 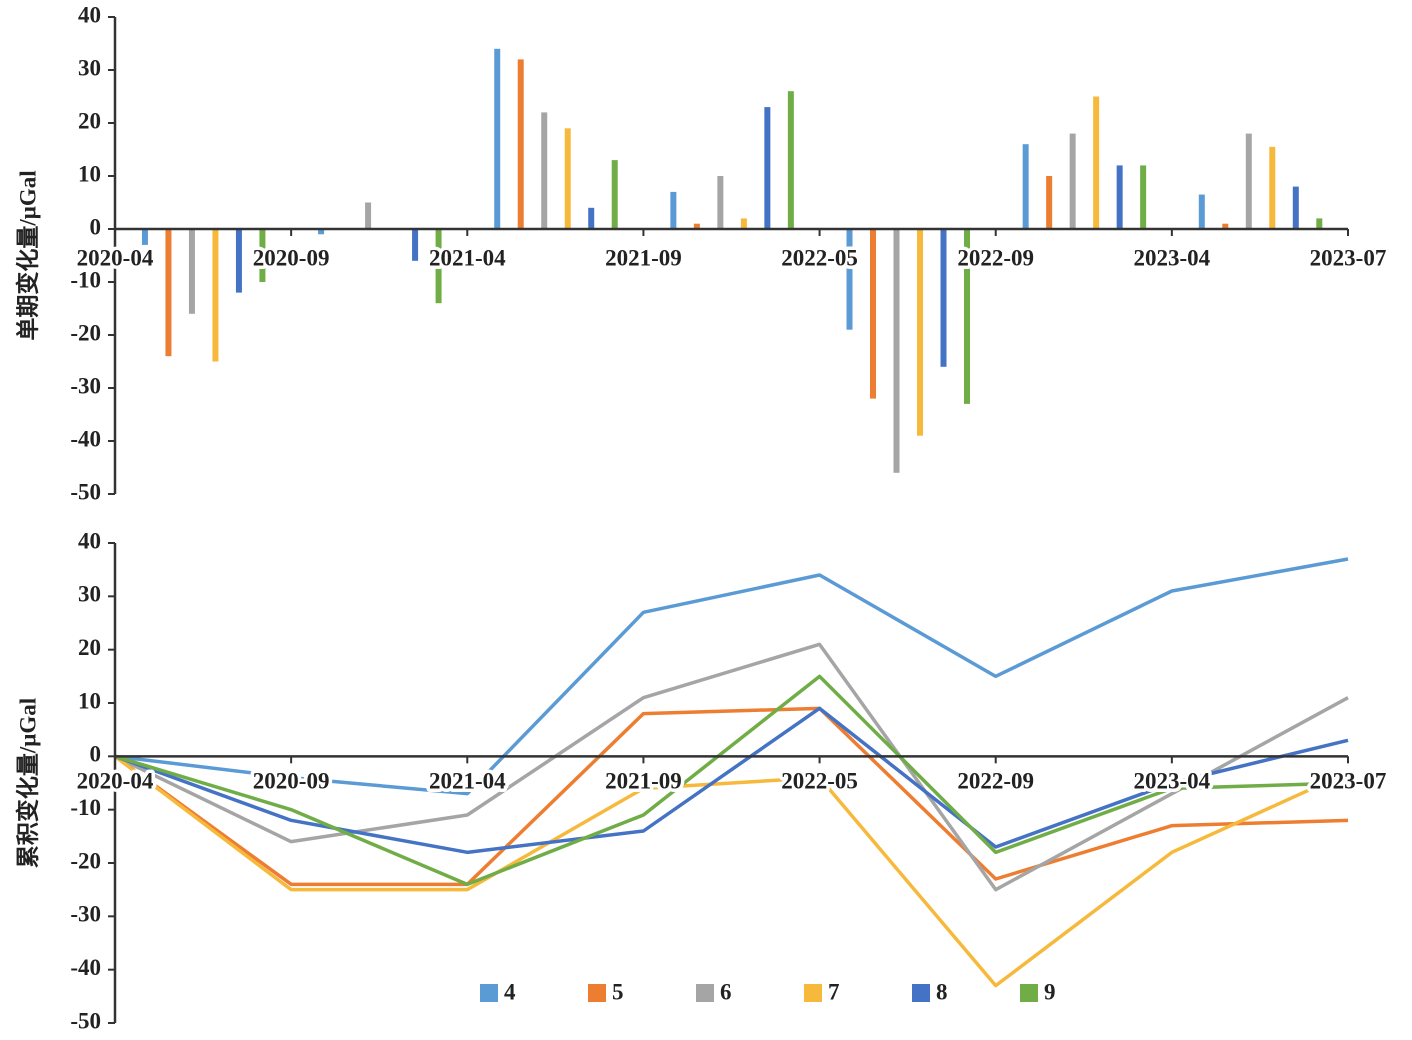 What do you see at coordinates (618, 991) in the screenshot?
I see `legend-label: 5` at bounding box center [618, 991].